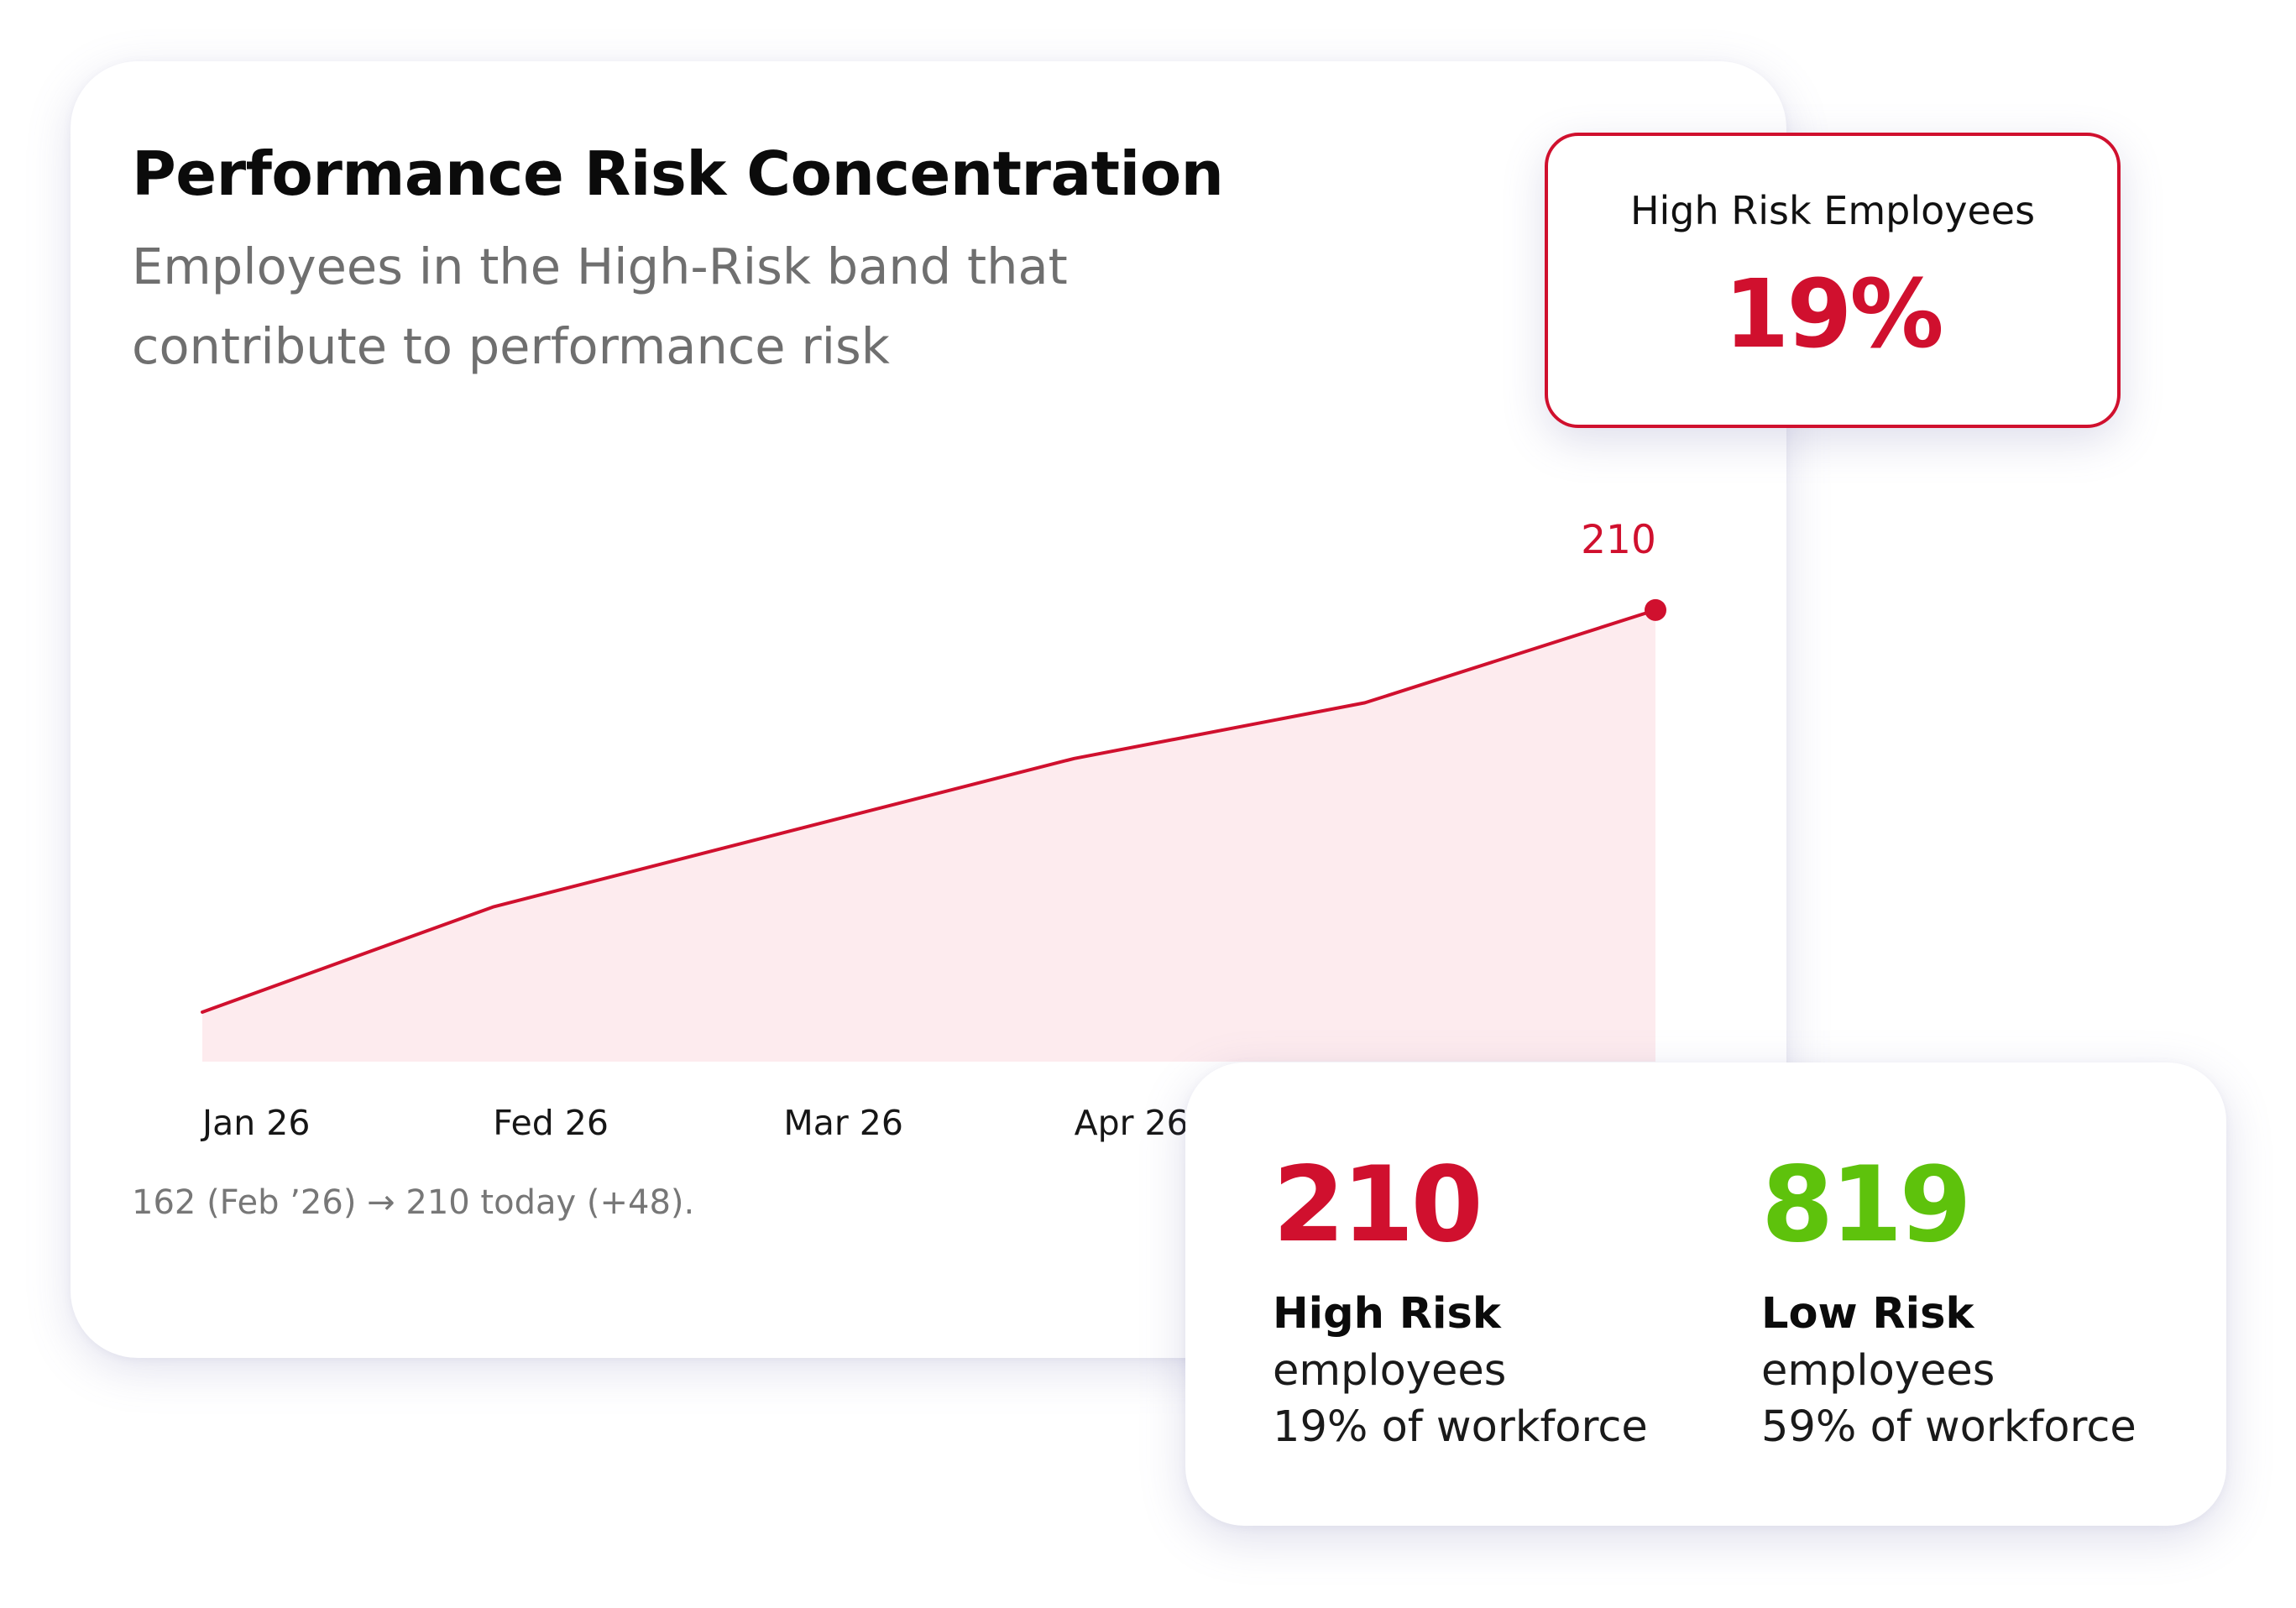  I want to click on high-risk-title: High Risk, so click(1387, 1314).